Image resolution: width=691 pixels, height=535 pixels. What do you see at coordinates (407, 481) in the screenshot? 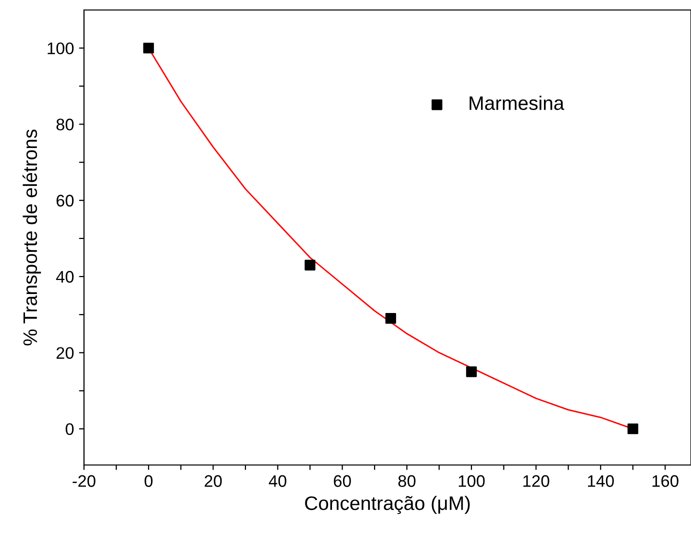
I see `x-tick-label: 80` at bounding box center [407, 481].